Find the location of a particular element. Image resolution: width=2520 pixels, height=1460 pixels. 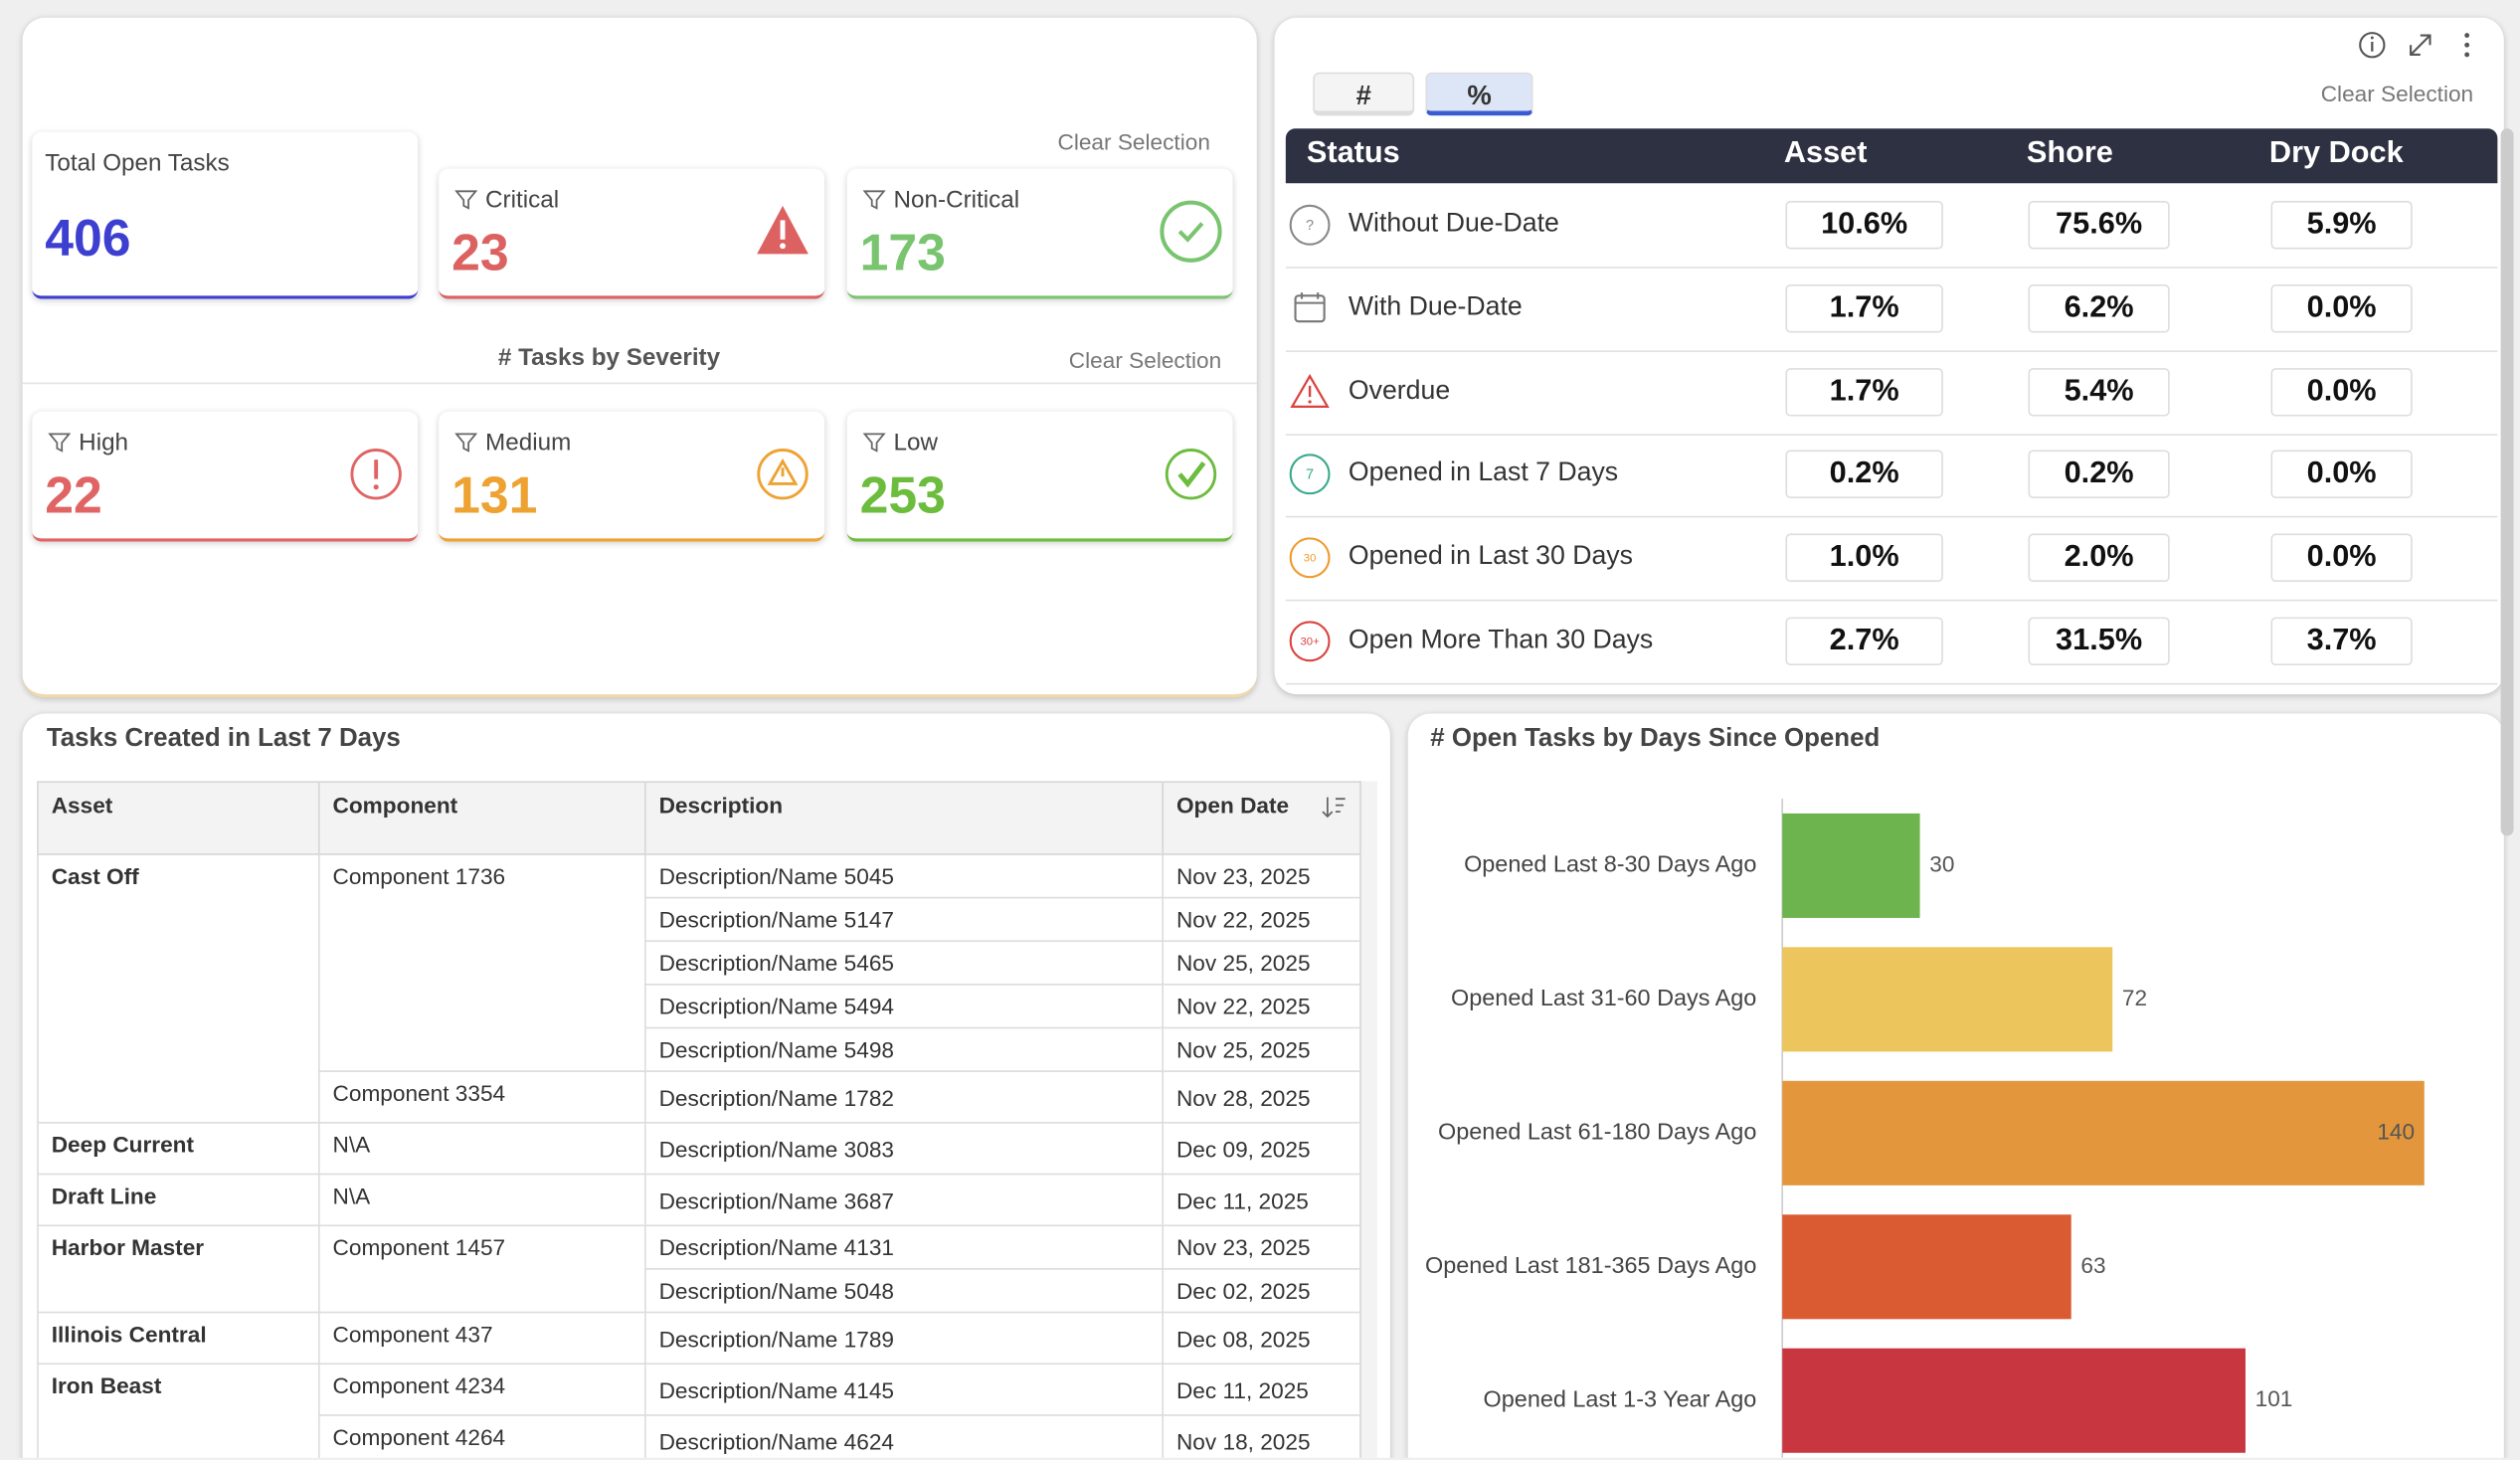

info-icon is located at coordinates (2372, 45).